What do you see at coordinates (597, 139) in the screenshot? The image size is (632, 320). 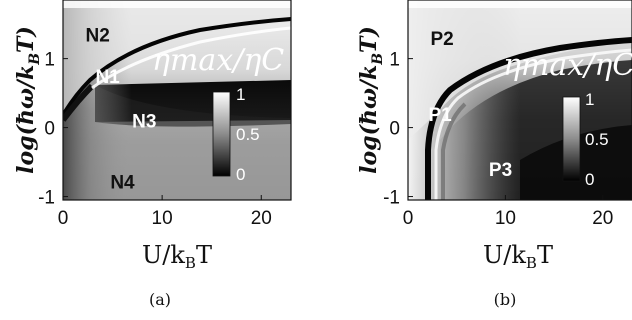 I see `colorbar-b-tick-0.5: 0.5` at bounding box center [597, 139].